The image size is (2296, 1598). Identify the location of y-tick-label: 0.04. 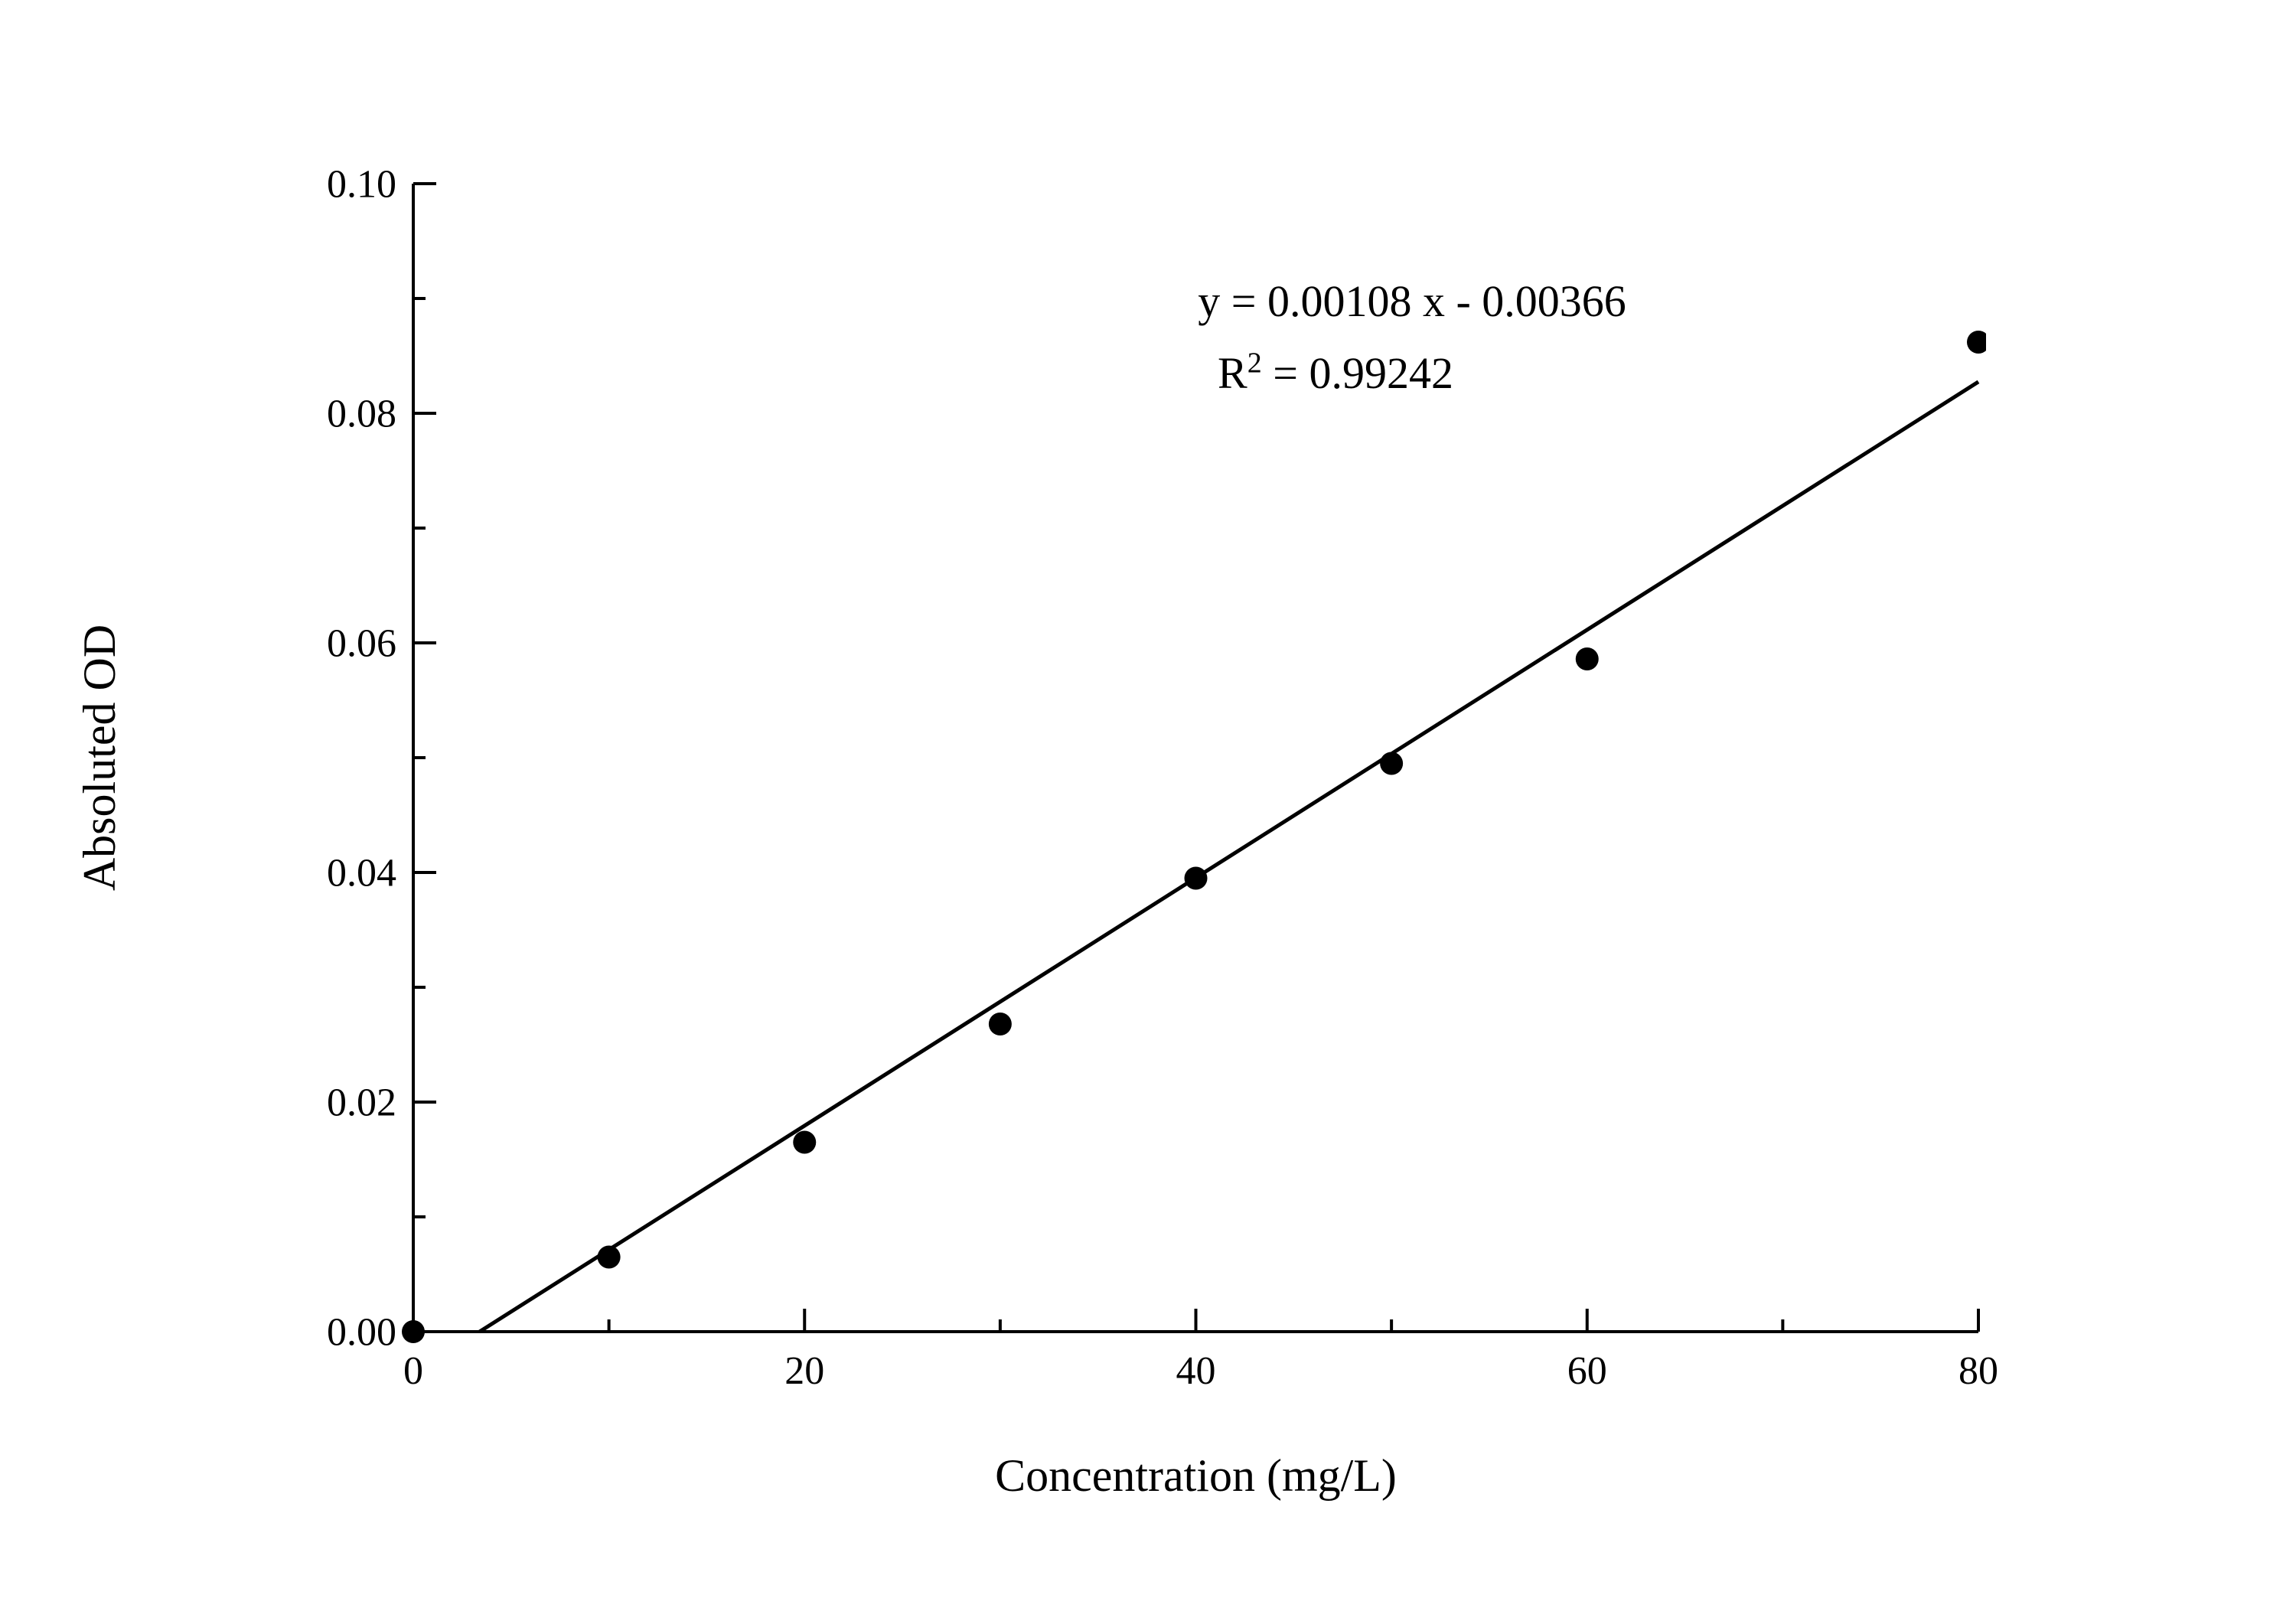
(361, 874).